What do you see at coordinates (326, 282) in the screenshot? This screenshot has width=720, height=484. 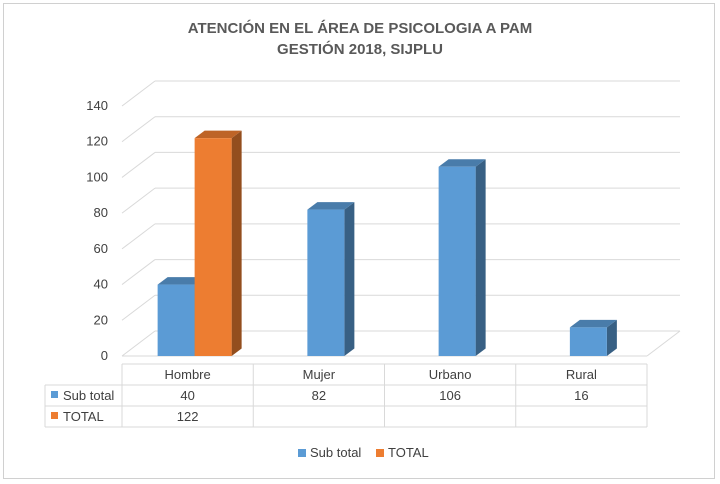 I see `bar-sub-total-mujer` at bounding box center [326, 282].